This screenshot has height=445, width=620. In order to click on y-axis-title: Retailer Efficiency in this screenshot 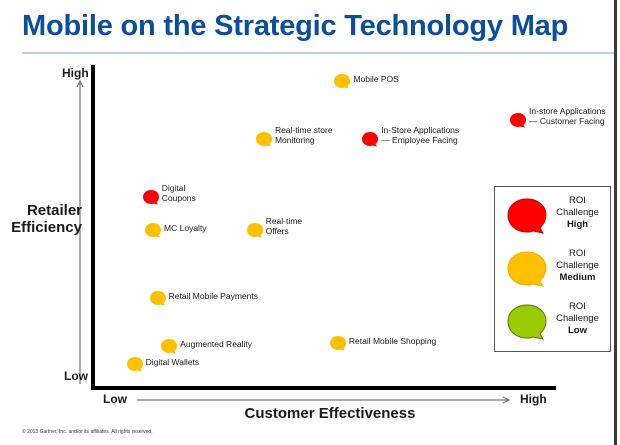, I will do `click(46, 219)`.